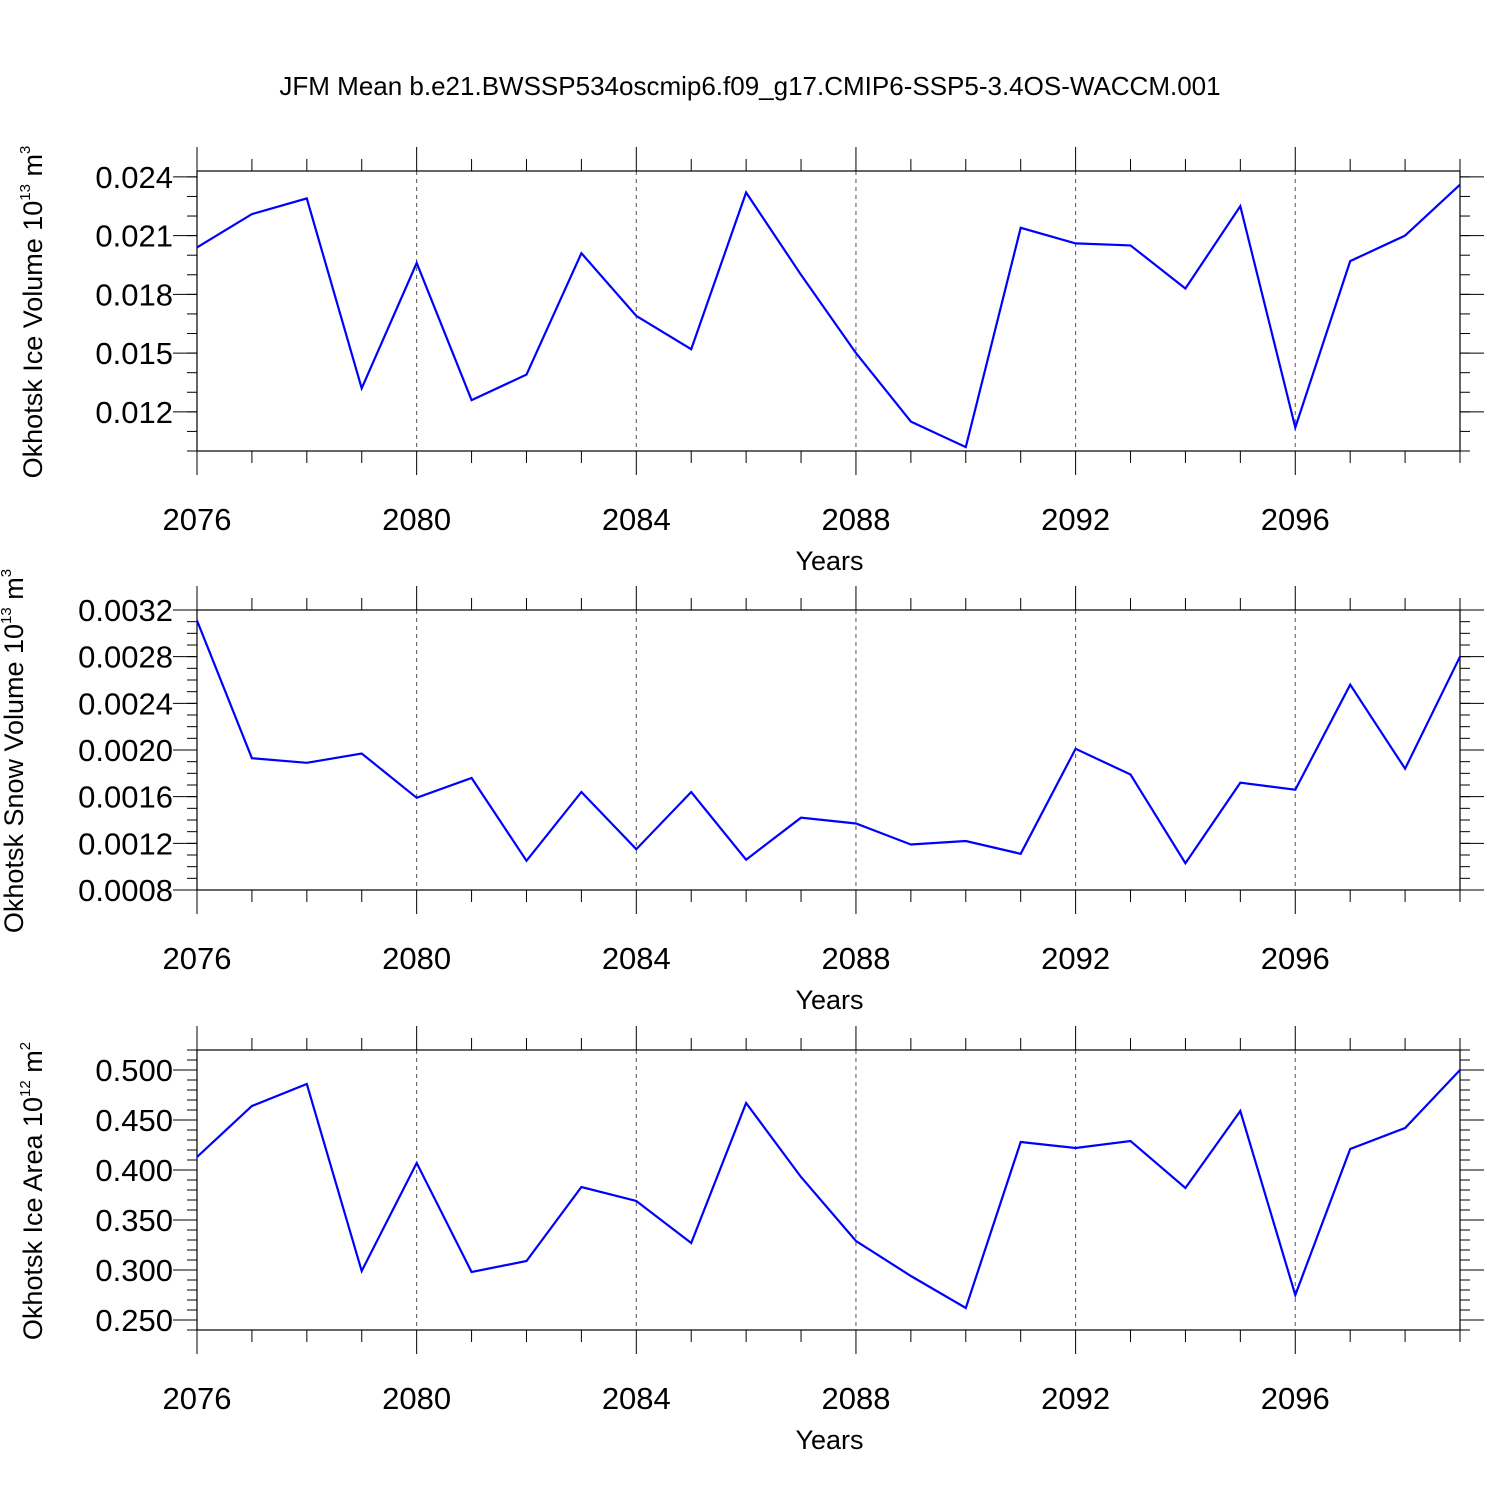 The width and height of the screenshot is (1500, 1500). Describe the element at coordinates (134, 1070) in the screenshot. I see `y-tick-label: 0.500` at that location.